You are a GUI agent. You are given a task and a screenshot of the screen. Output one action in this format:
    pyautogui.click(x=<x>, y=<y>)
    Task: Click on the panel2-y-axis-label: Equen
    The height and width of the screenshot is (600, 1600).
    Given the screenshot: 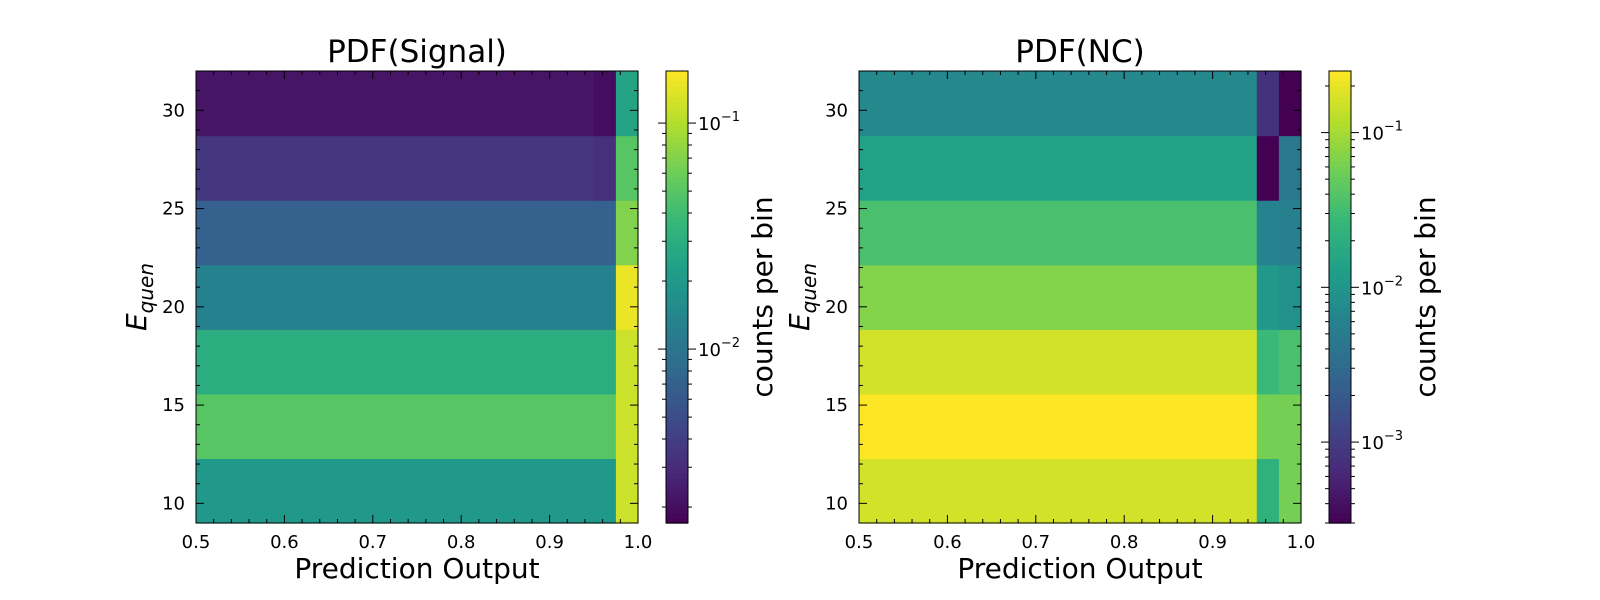 What is the action you would take?
    pyautogui.click(x=802, y=297)
    